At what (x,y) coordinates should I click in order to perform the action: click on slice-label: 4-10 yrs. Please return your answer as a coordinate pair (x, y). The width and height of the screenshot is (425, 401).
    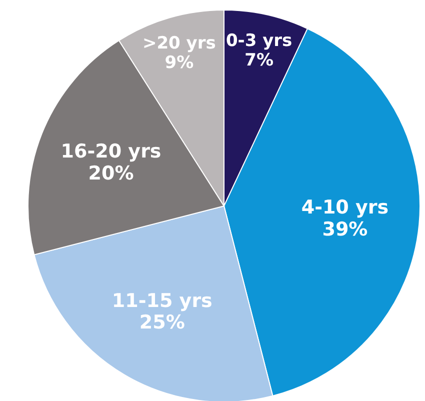
    Looking at the image, I should click on (345, 207).